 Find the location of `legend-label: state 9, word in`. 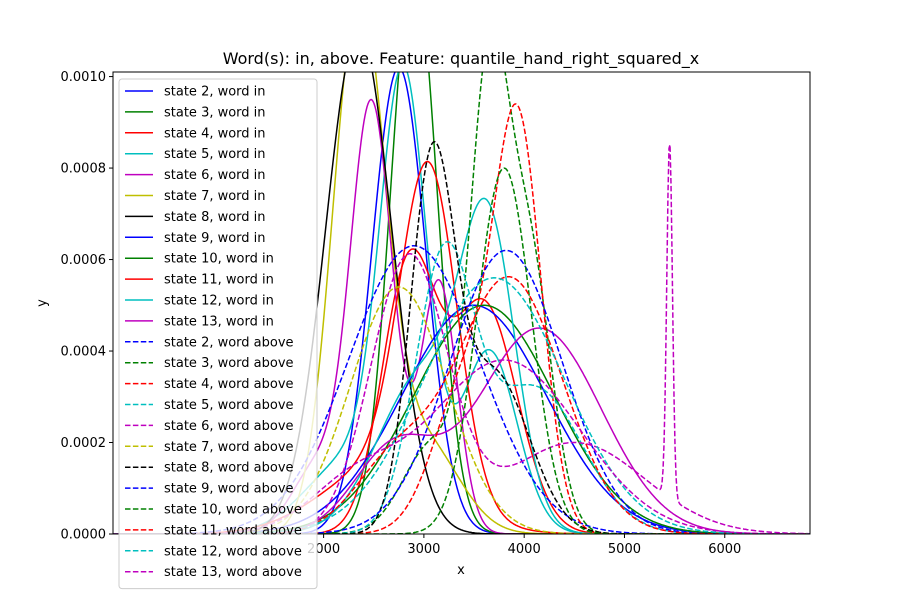

legend-label: state 9, word in is located at coordinates (215, 238).